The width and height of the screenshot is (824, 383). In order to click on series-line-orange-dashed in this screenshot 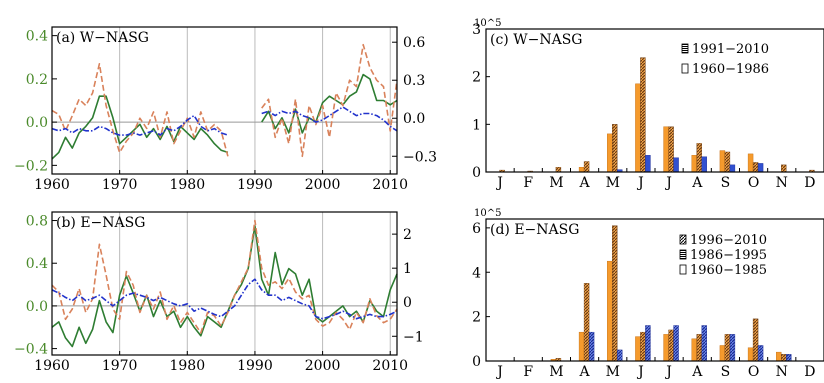, I will do `click(224, 100)`.